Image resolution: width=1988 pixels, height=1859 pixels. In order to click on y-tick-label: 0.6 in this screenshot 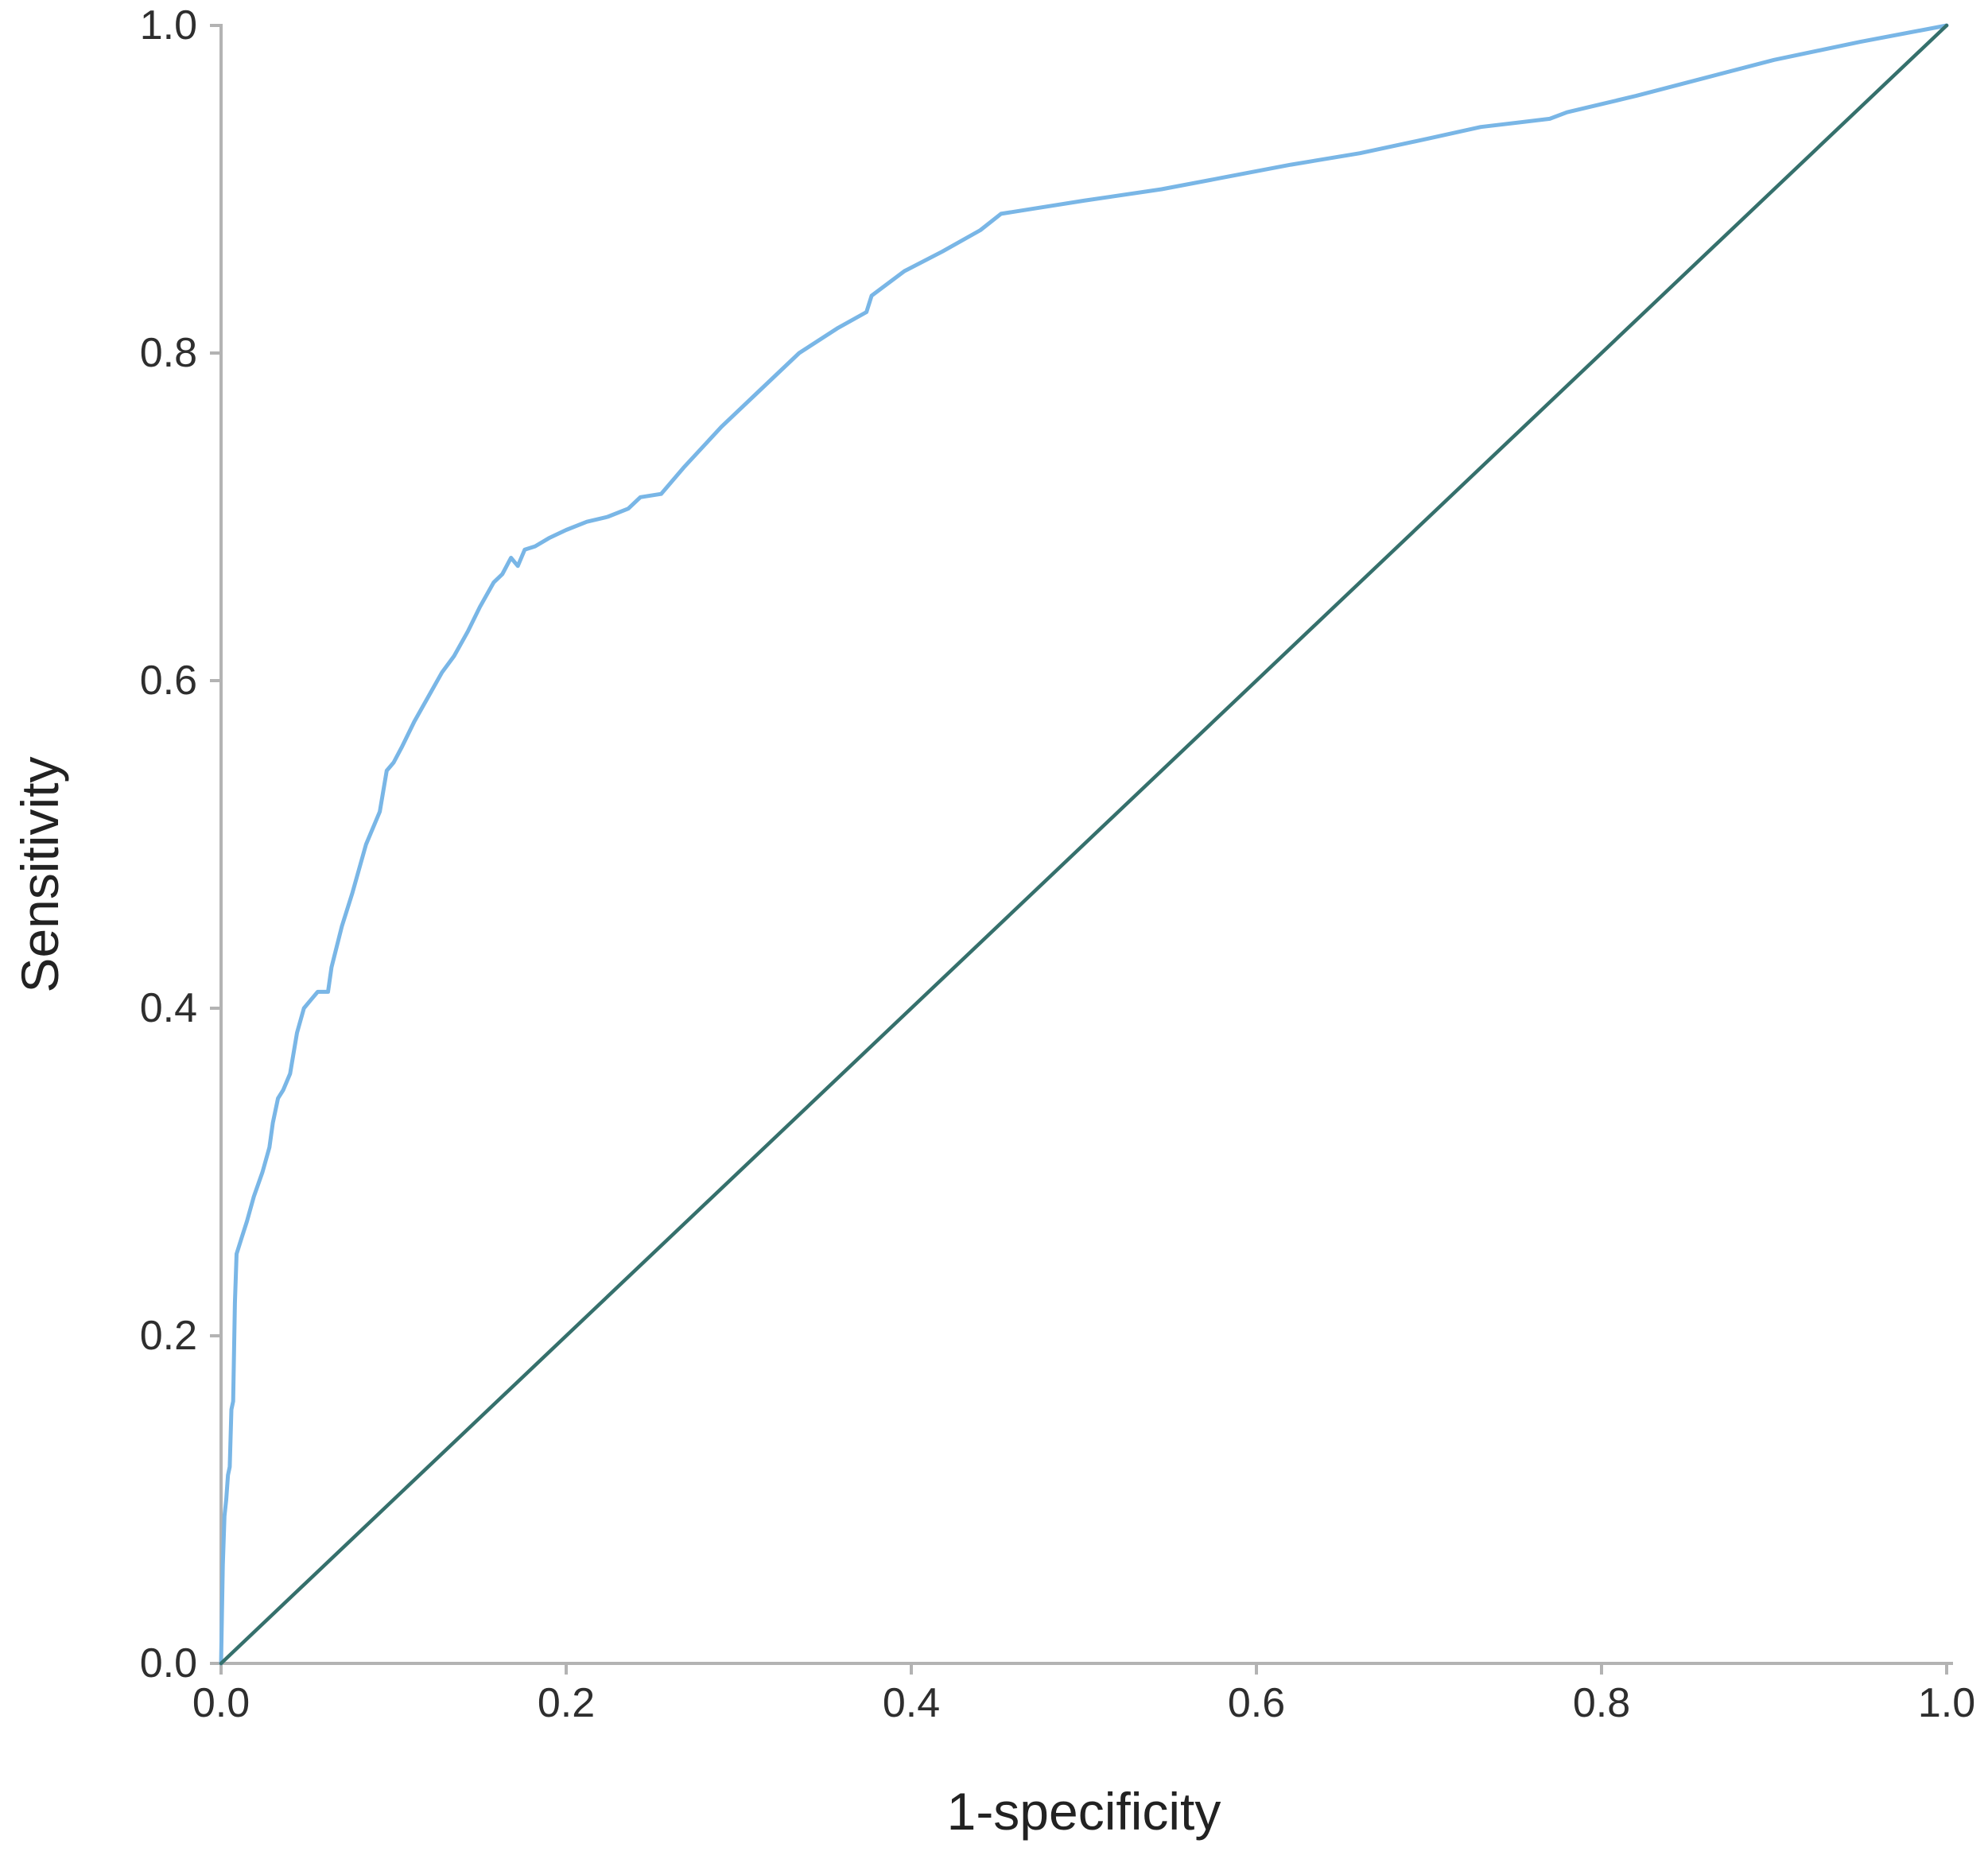, I will do `click(168, 681)`.